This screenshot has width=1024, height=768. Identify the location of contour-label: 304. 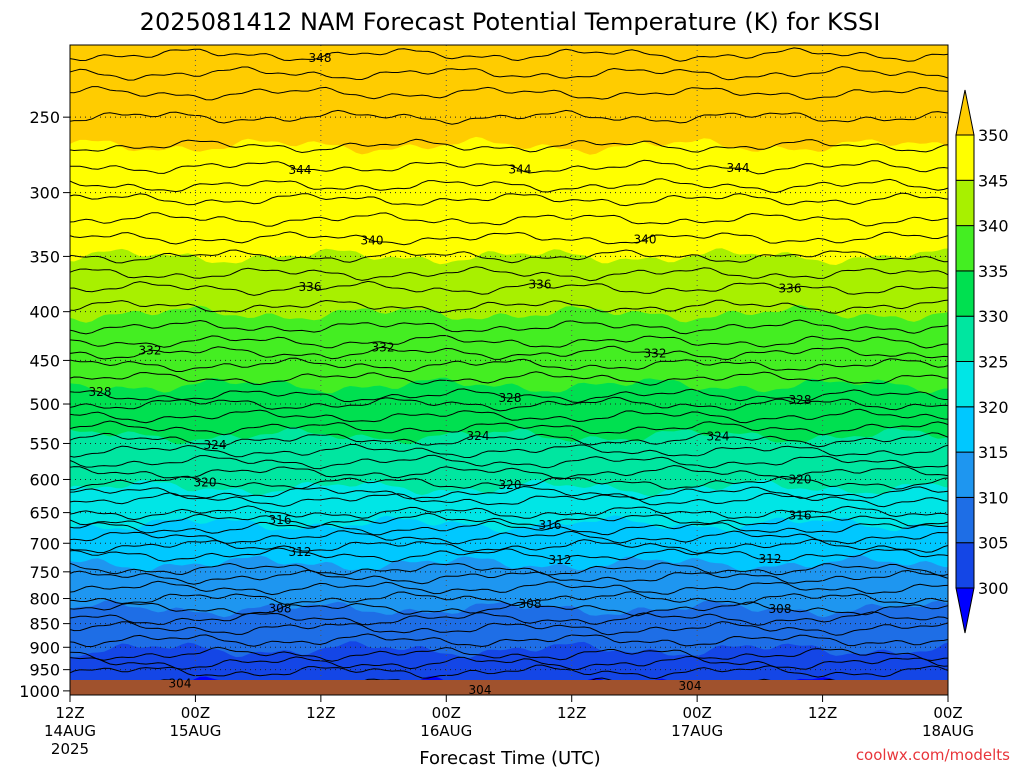
(480, 690).